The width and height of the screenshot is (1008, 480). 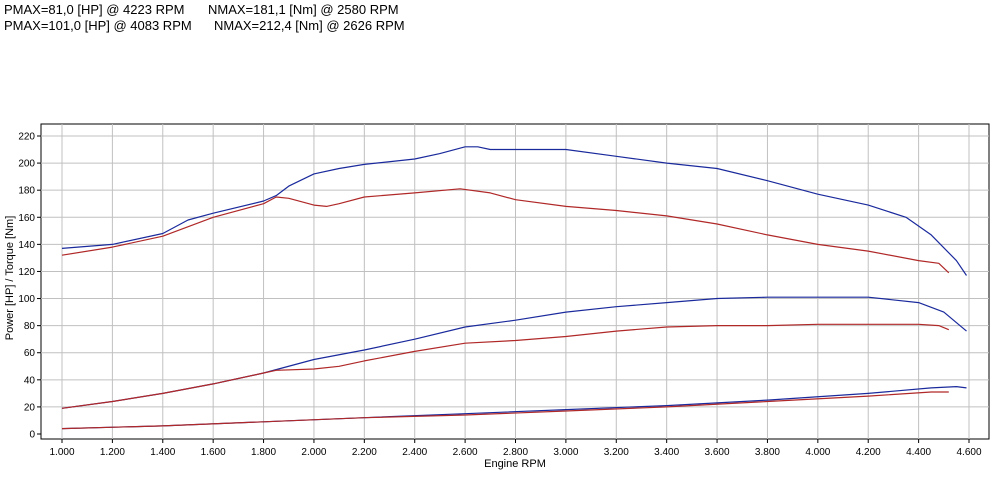 I want to click on y-tick-label: 220, so click(x=26, y=137).